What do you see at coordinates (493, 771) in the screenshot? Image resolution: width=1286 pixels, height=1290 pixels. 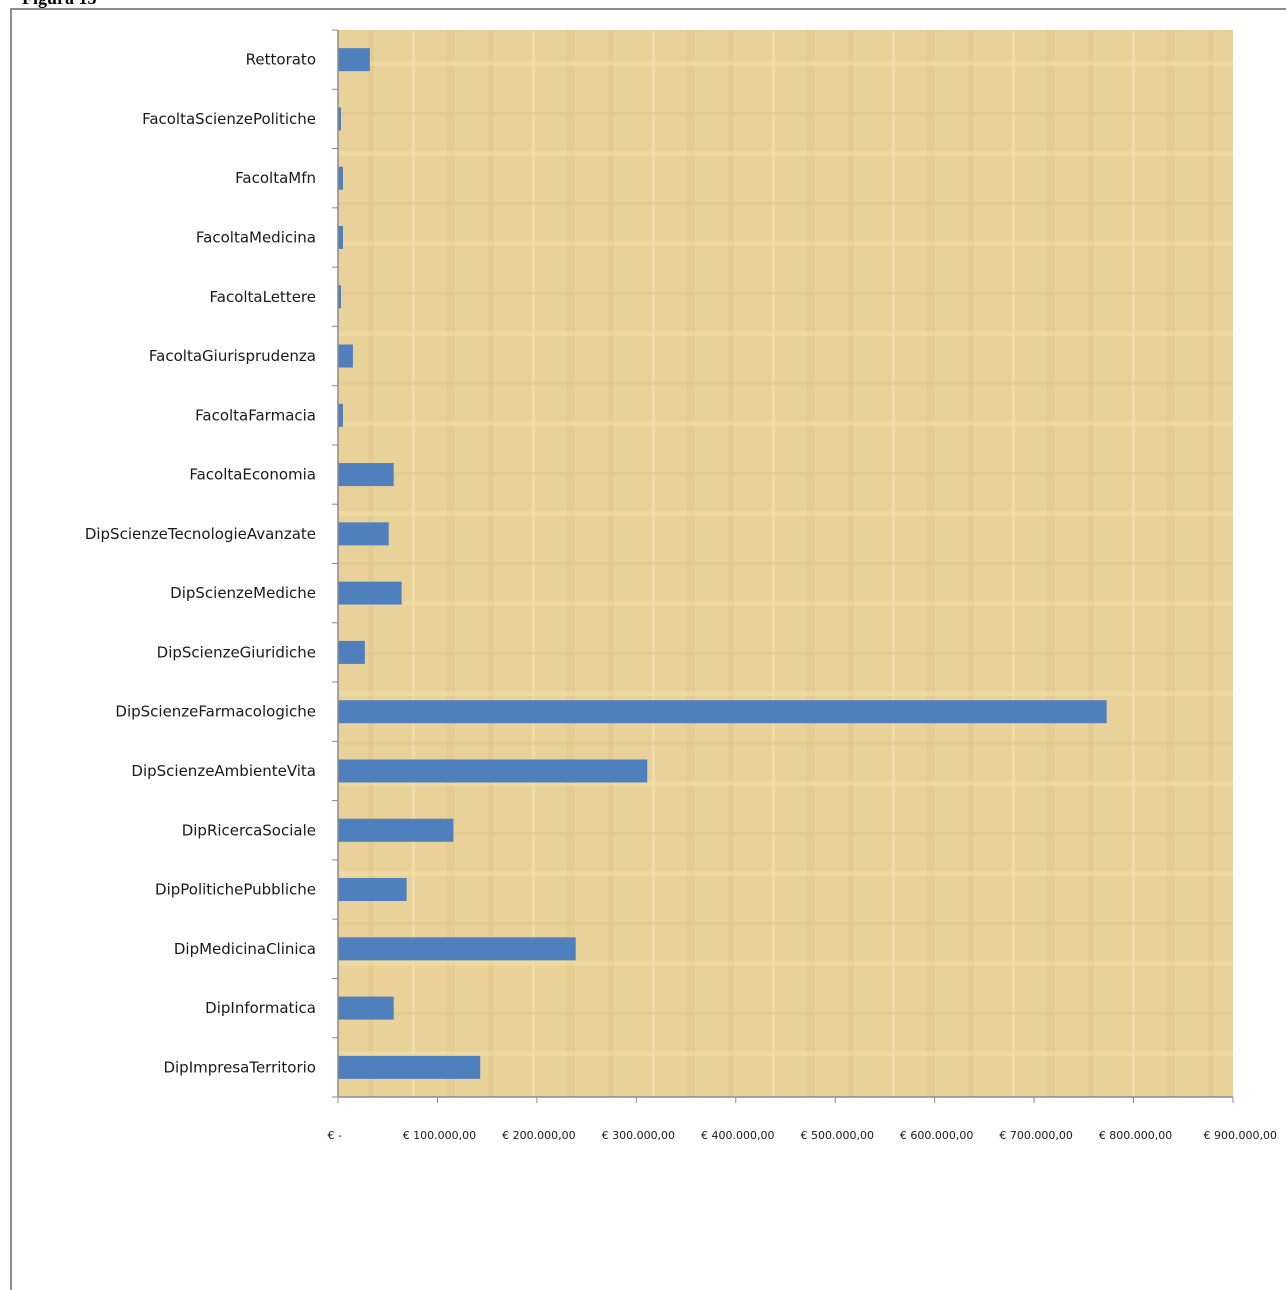 I see `bar-DipScienzeAmbienteVita` at bounding box center [493, 771].